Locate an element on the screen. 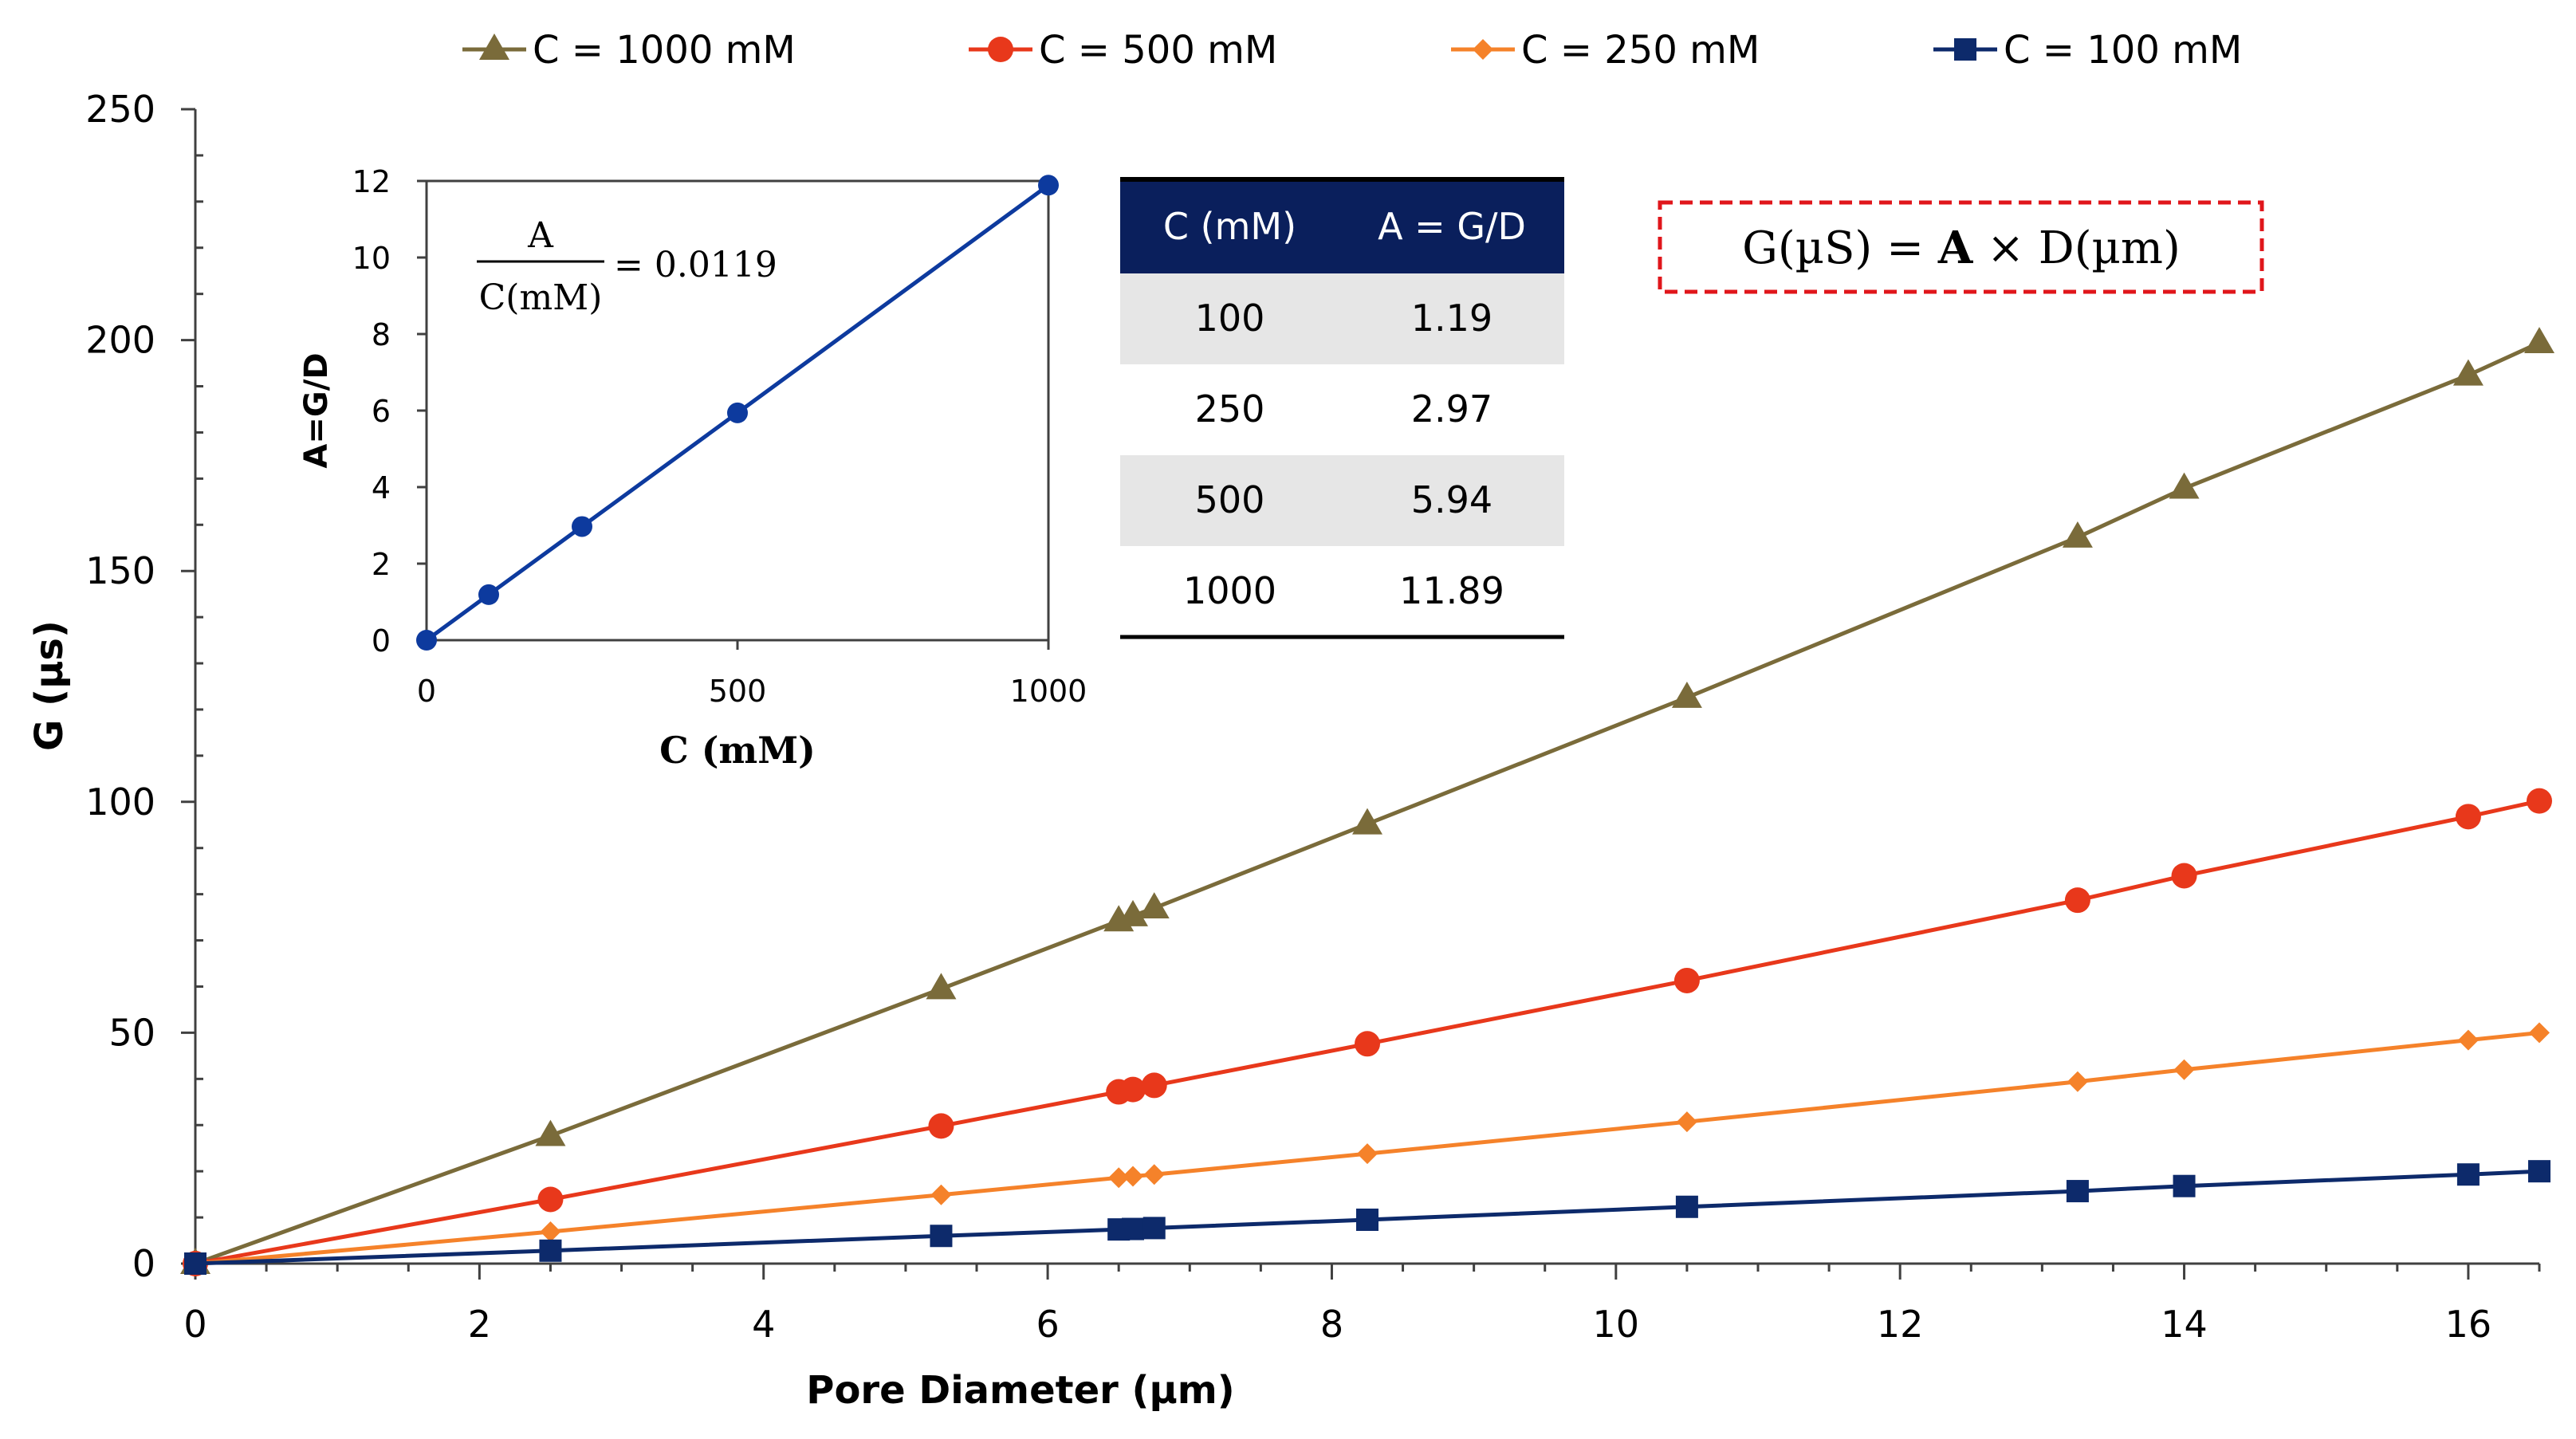 The image size is (2576, 1439). table-header-cell: A = G/D is located at coordinates (1452, 226).